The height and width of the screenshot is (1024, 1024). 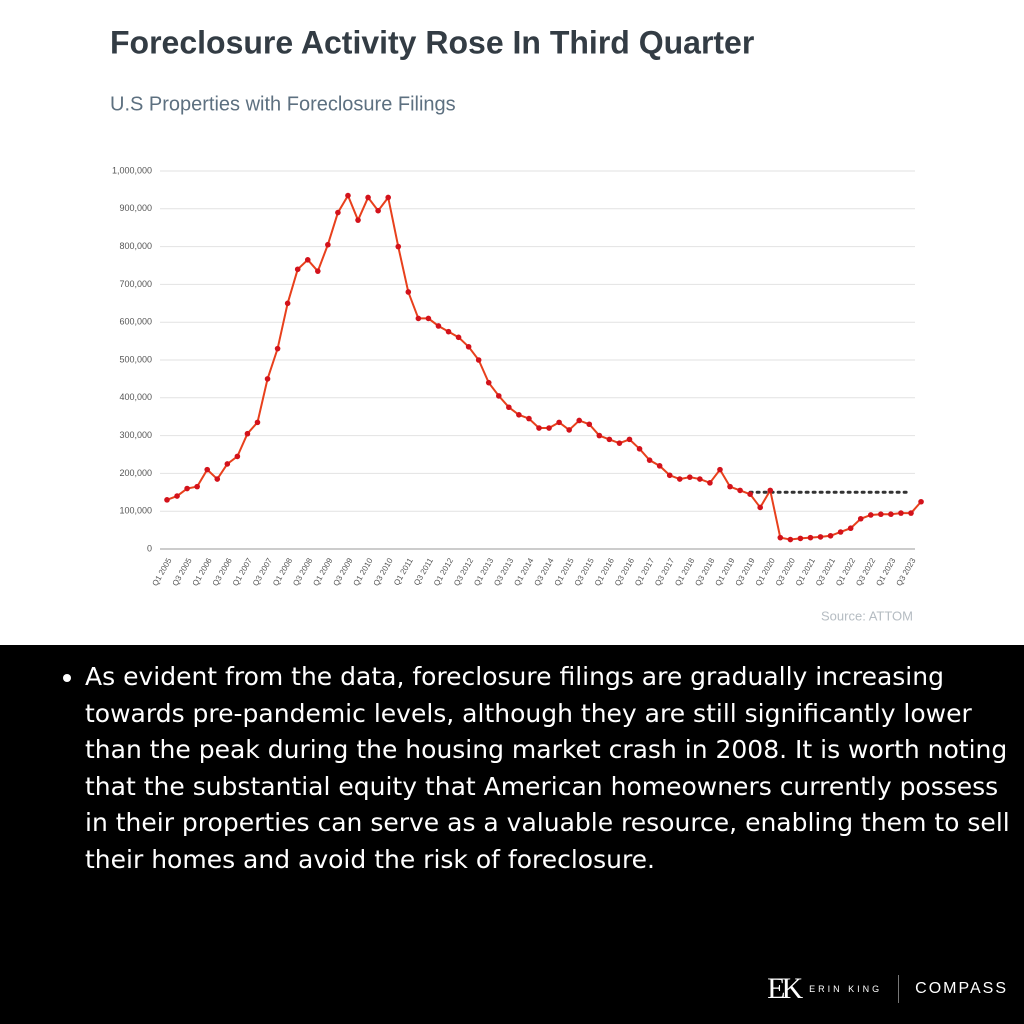 What do you see at coordinates (899, 989) in the screenshot?
I see `separator` at bounding box center [899, 989].